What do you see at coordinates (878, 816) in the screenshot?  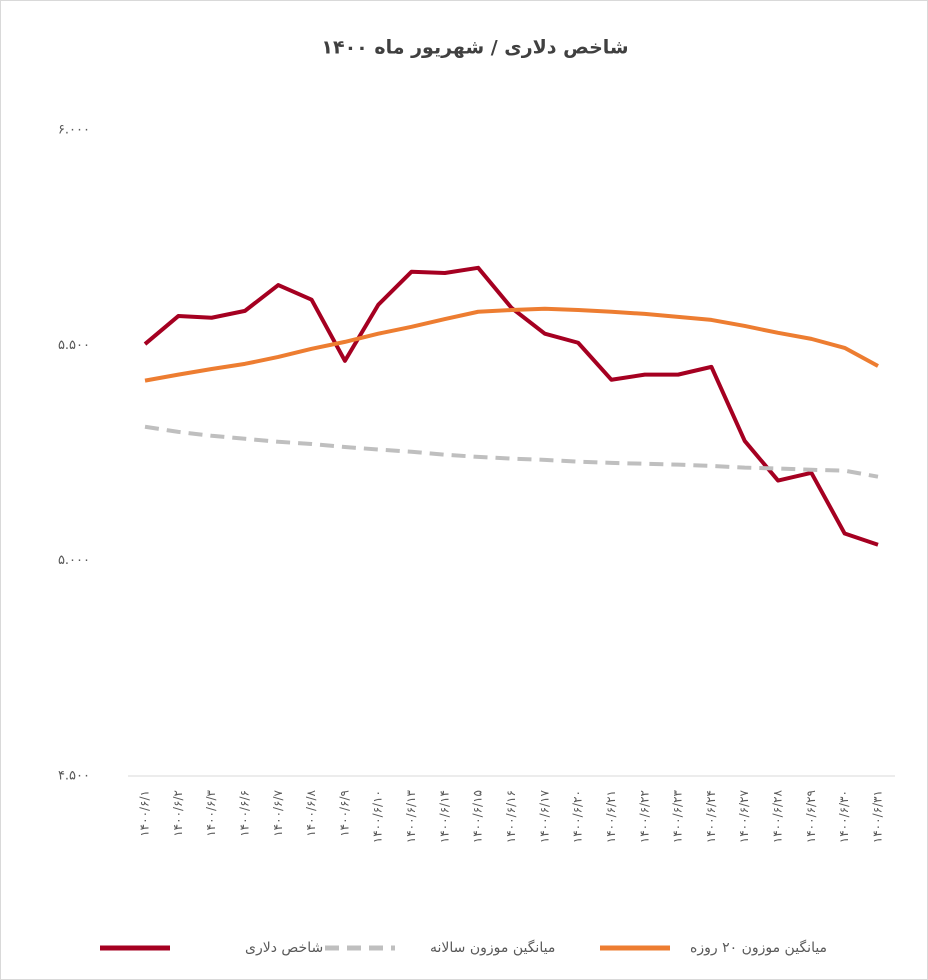 I see `x-tick-label: ۱۴۰۰/۶/۳۱` at bounding box center [878, 816].